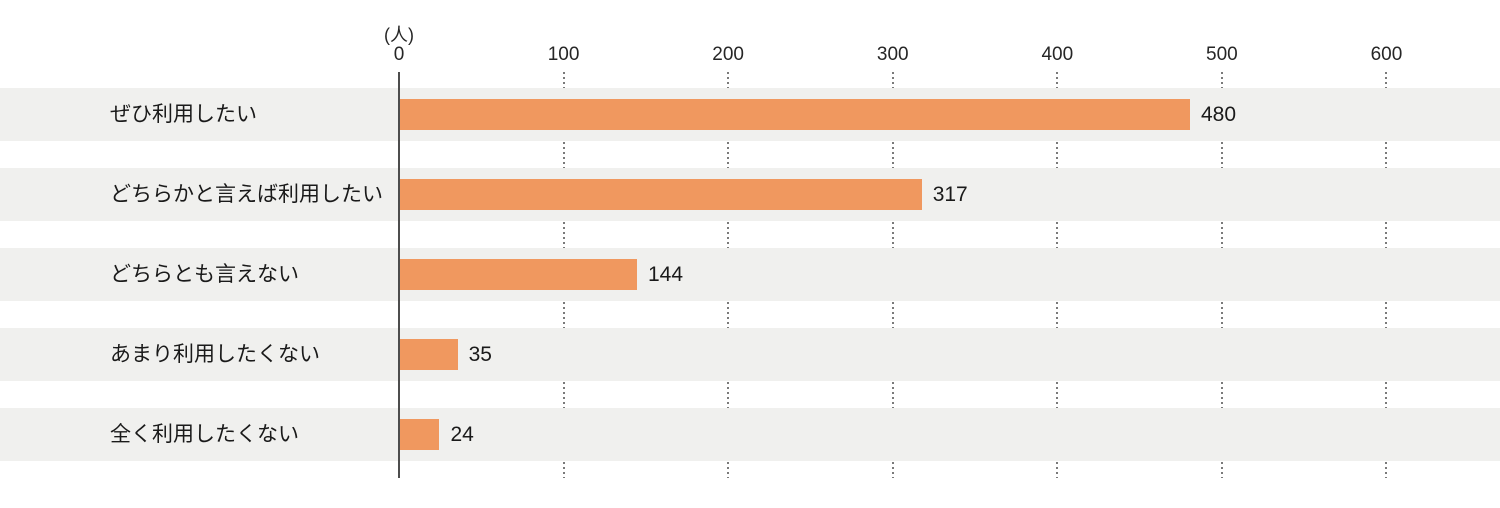 The height and width of the screenshot is (508, 1500). I want to click on x-tick-label: 200, so click(728, 54).